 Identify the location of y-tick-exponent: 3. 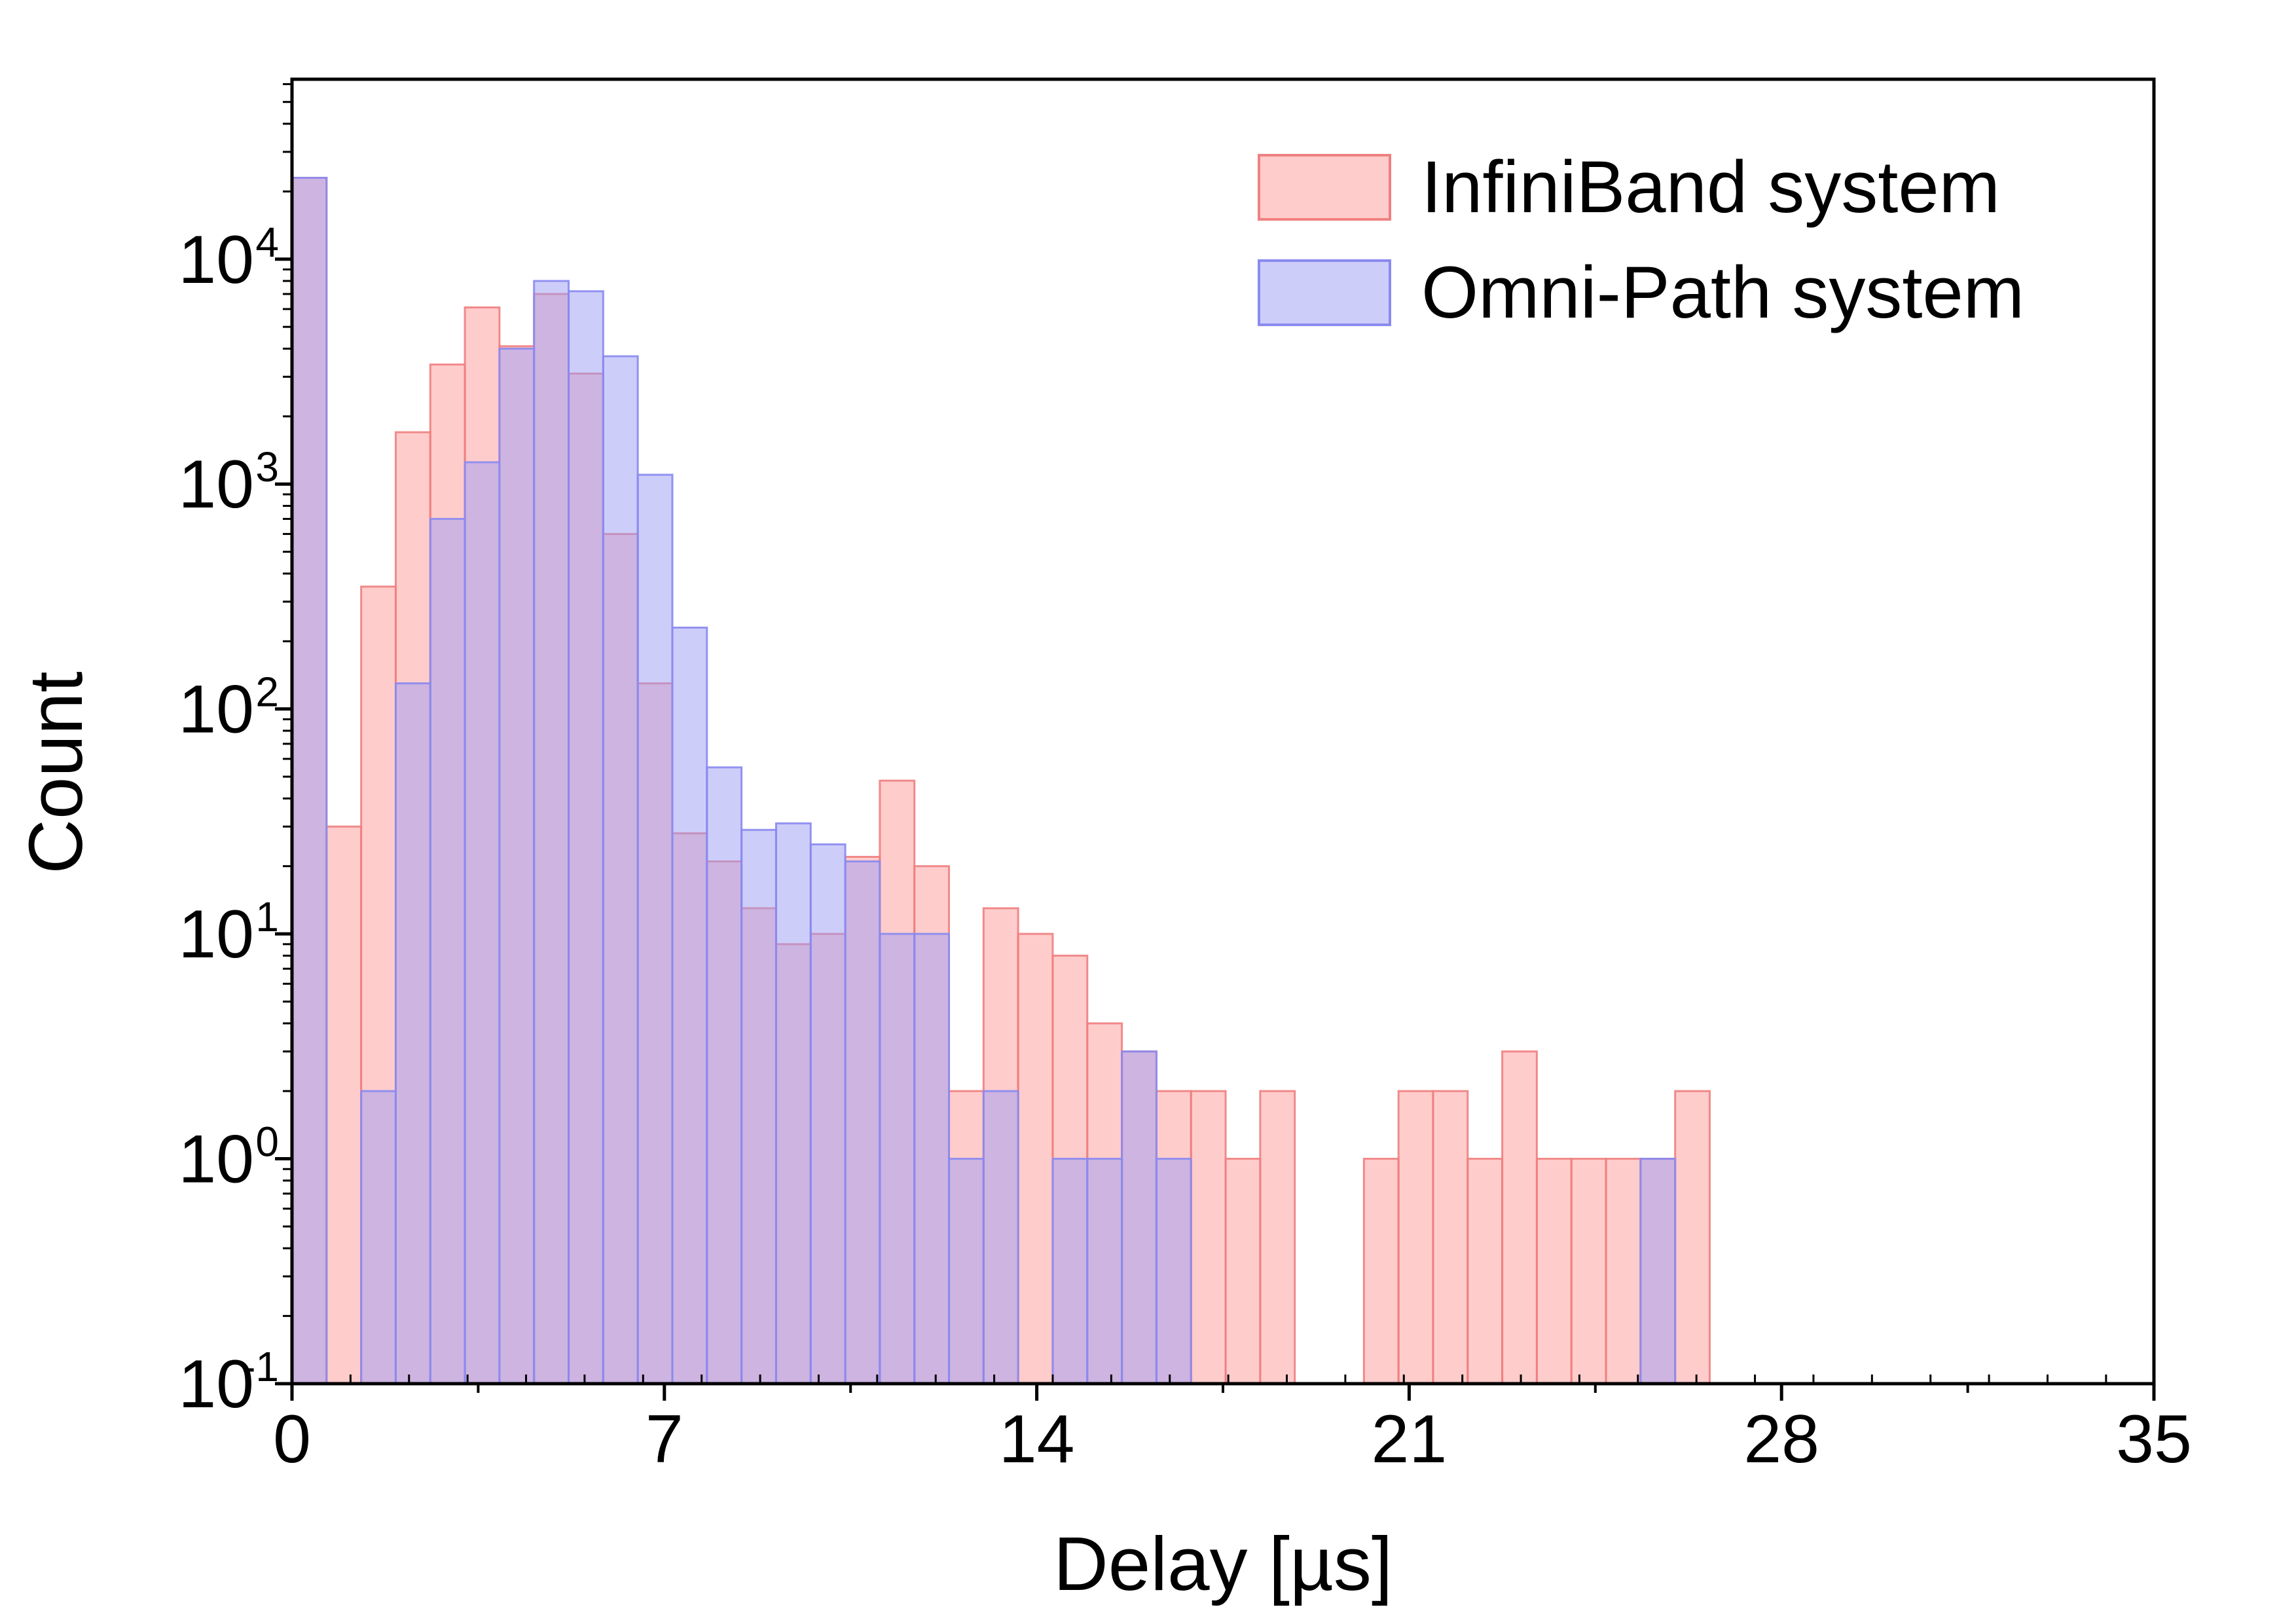
(267, 466).